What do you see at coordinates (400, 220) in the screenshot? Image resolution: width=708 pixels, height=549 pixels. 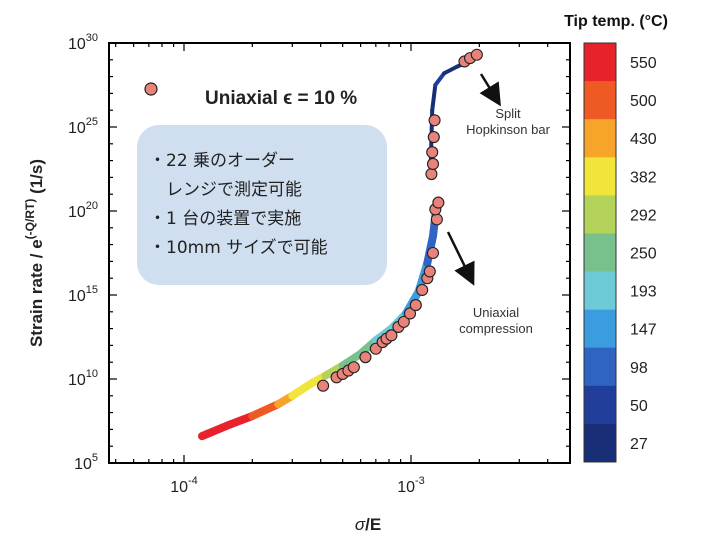 I see `uniaxial-points-layer` at bounding box center [400, 220].